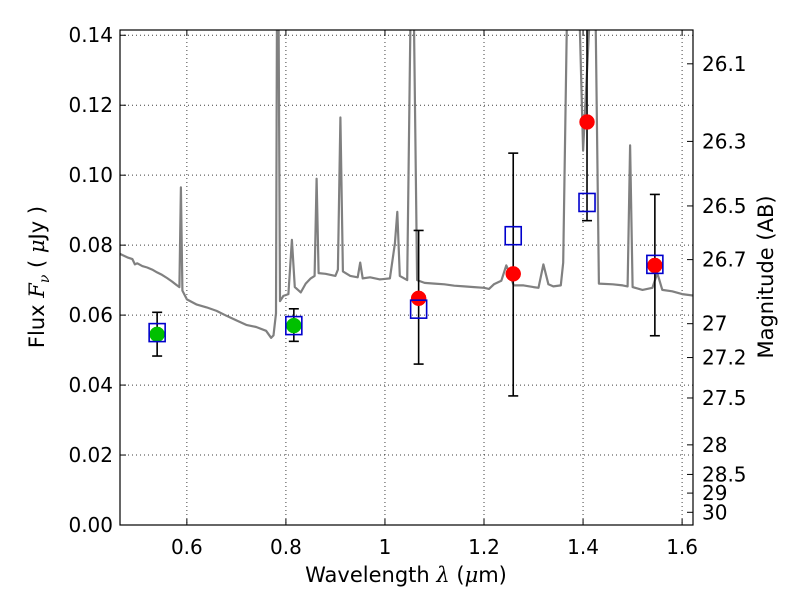  Describe the element at coordinates (583, 547) in the screenshot. I see `x-tick-label-4: 1.4` at that location.